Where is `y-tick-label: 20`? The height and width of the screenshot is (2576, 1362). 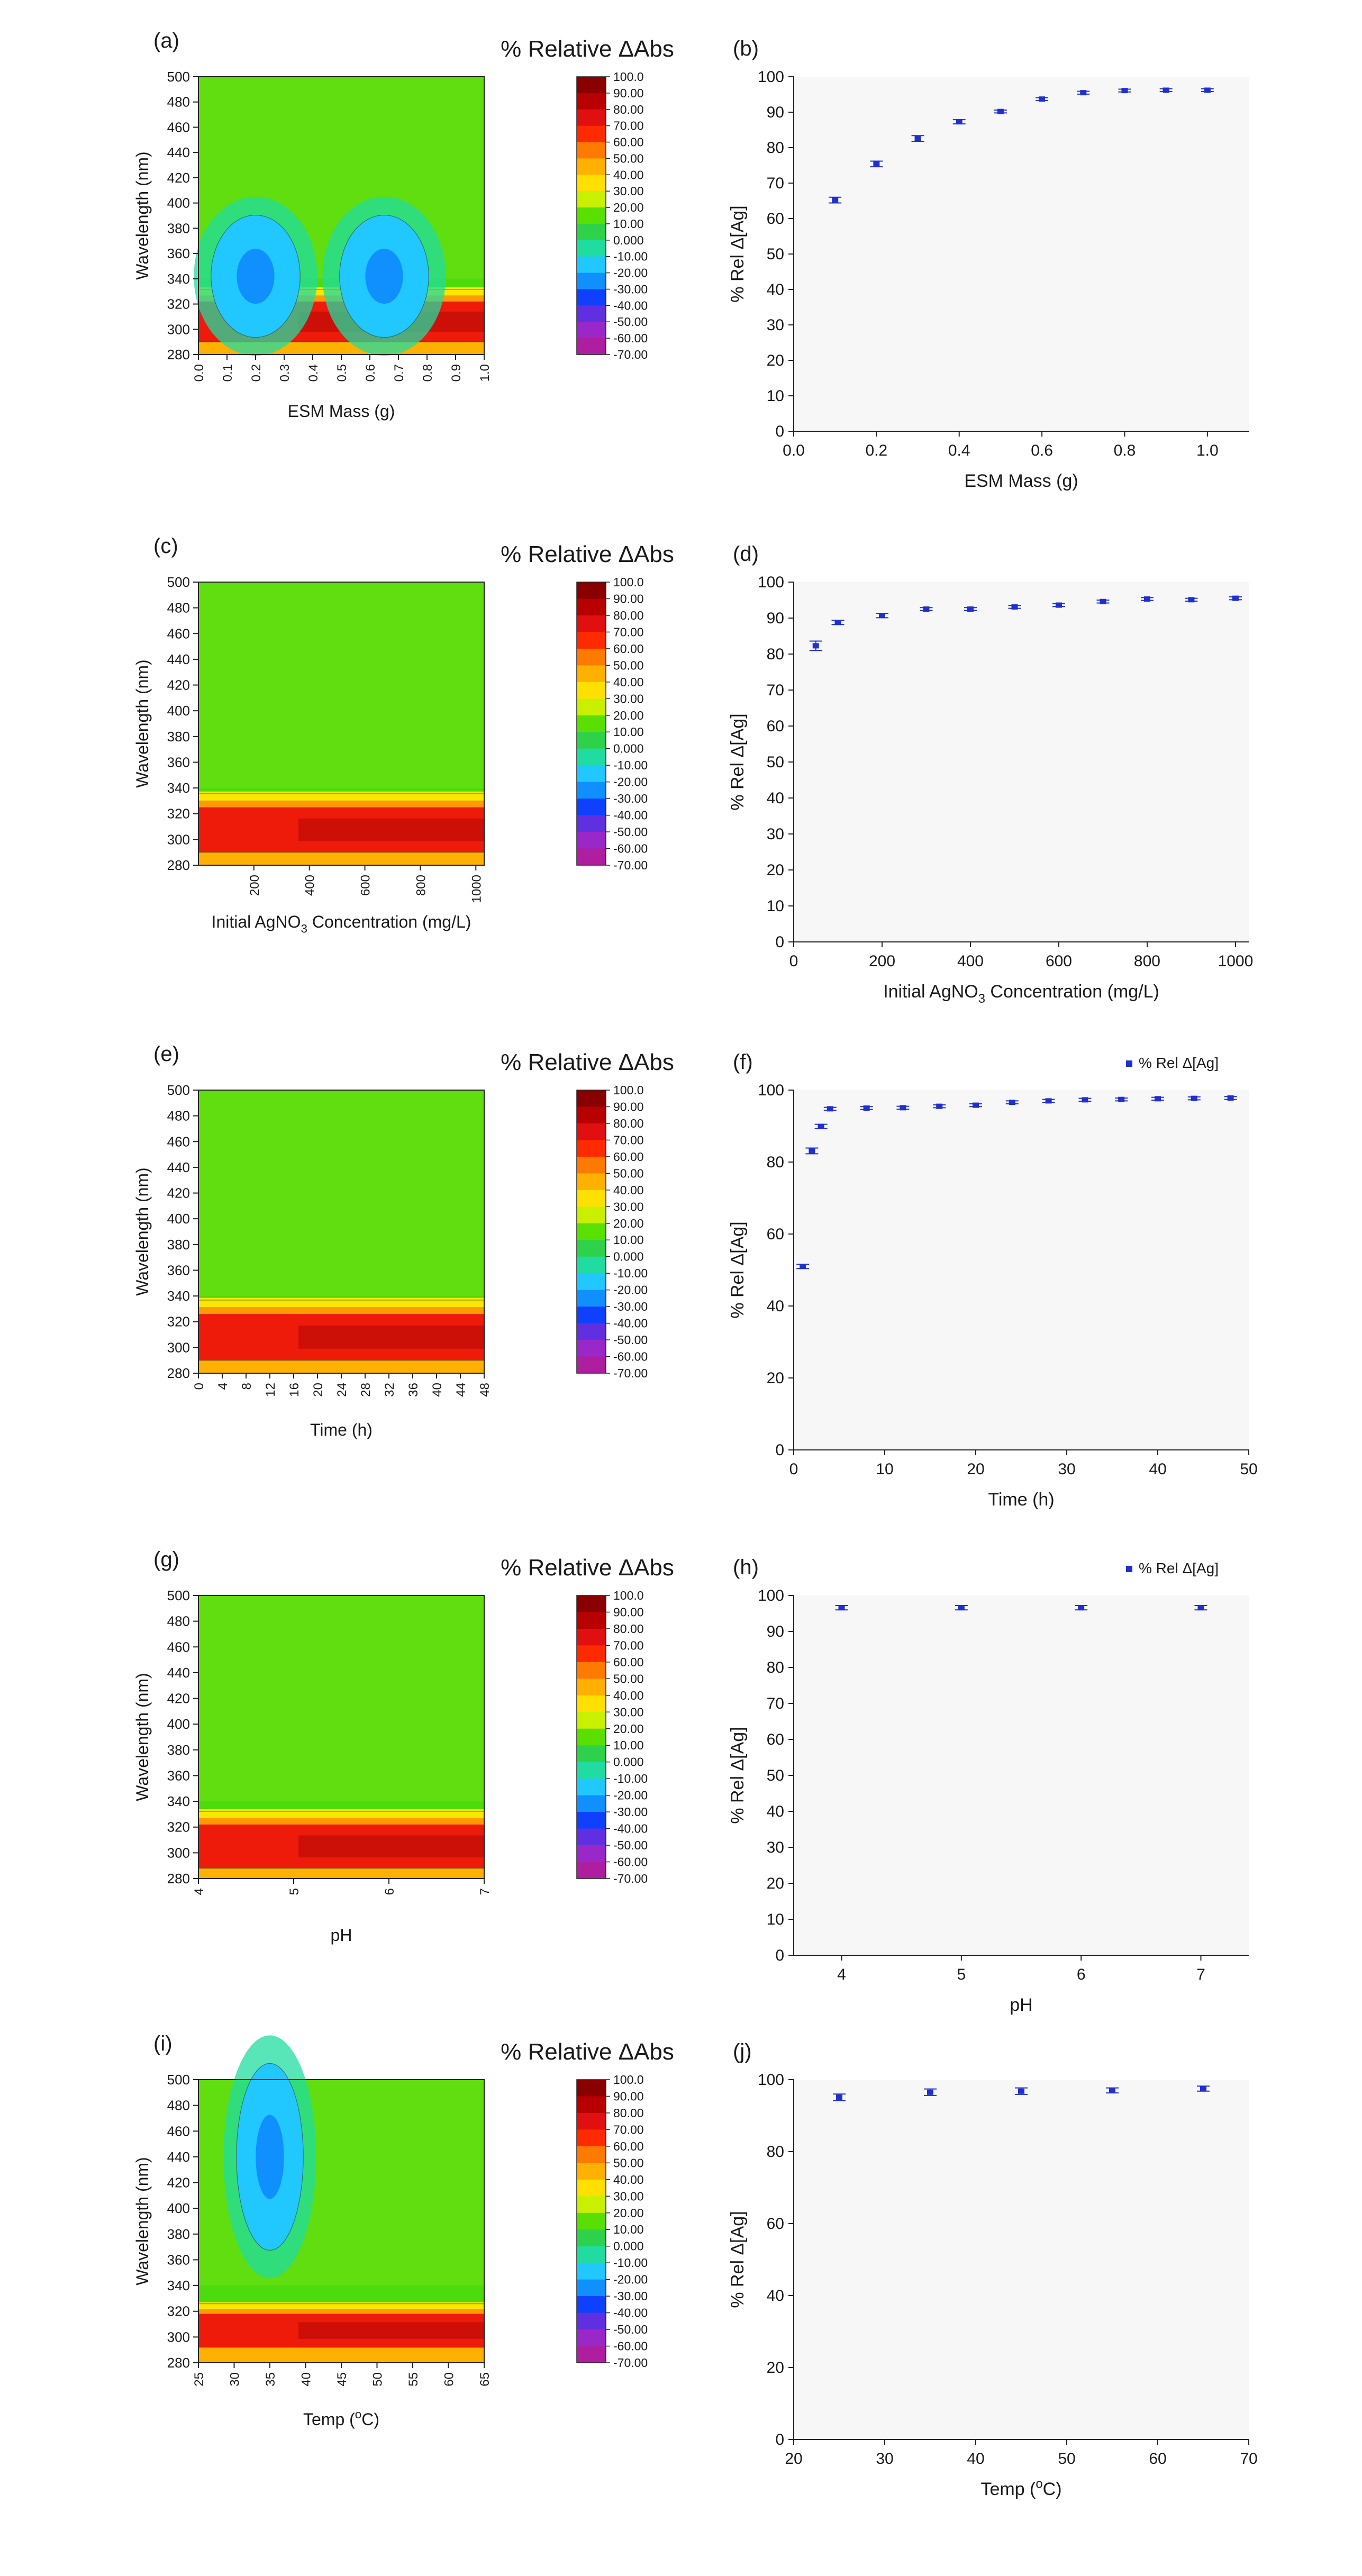 y-tick-label: 20 is located at coordinates (775, 2368).